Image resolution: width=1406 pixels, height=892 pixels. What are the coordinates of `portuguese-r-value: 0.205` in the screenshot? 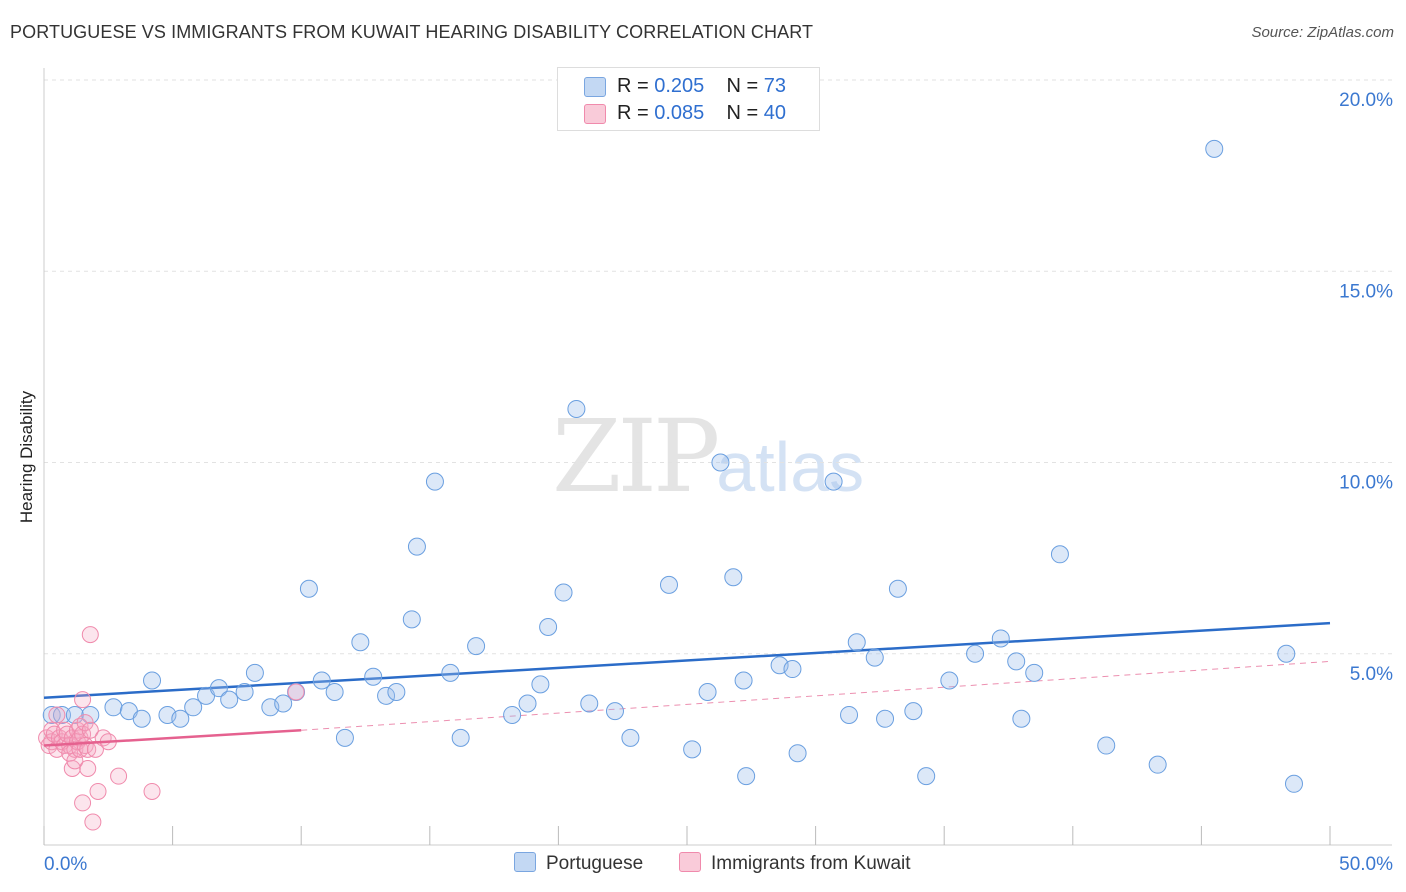 It's located at (679, 86).